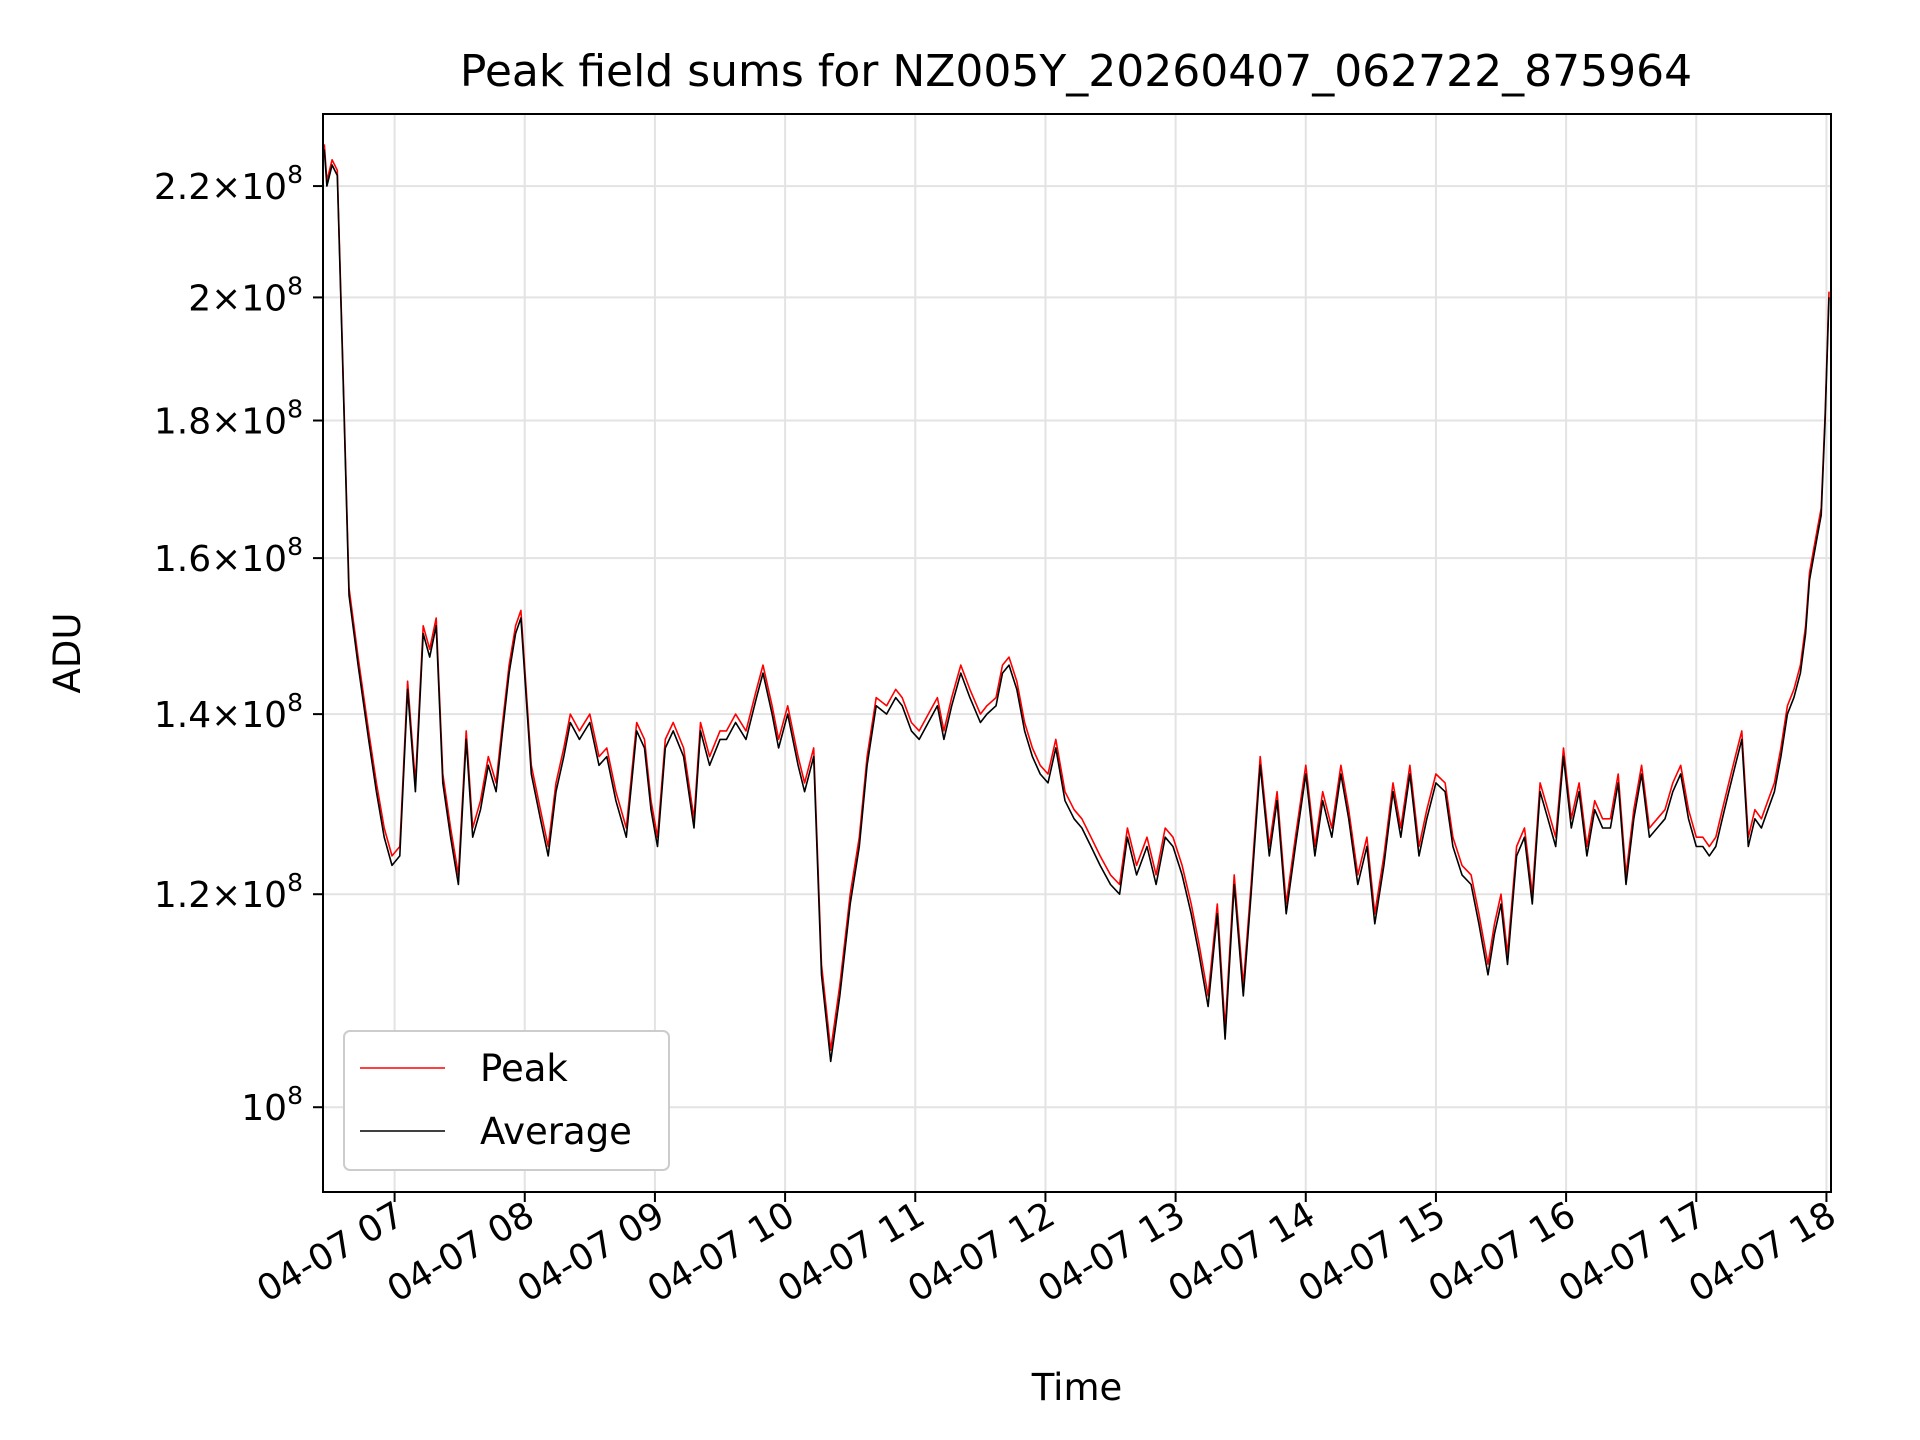  I want to click on y-tick-label: 1.2×108, so click(228, 892).